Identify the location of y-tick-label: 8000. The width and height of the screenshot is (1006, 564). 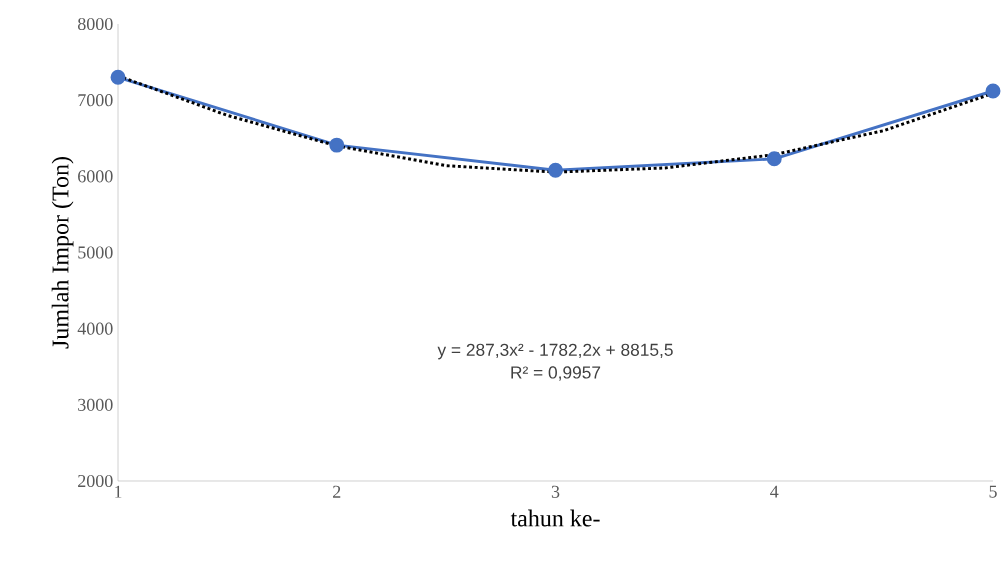
(95, 24).